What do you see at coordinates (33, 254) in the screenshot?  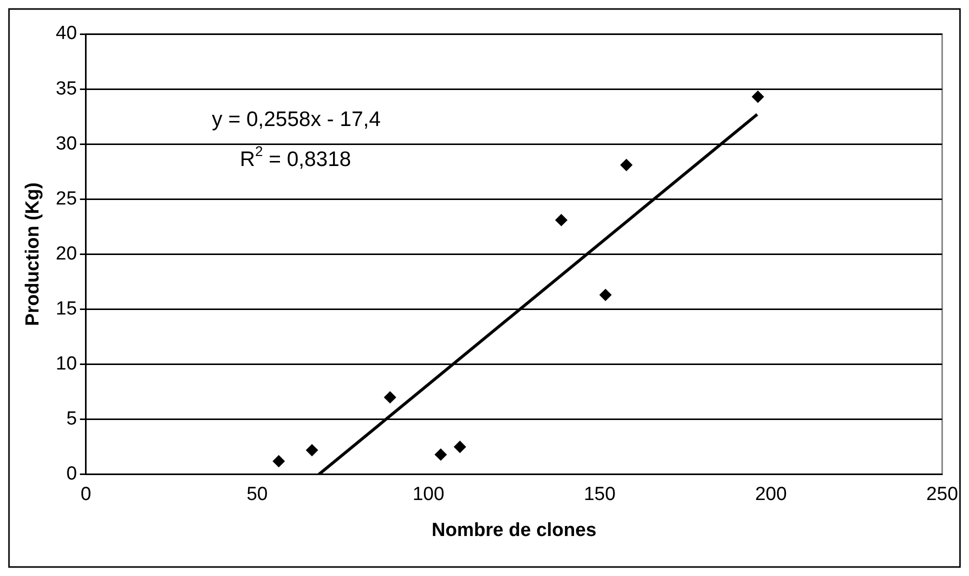 I see `y-axis-title: Production (Kg)` at bounding box center [33, 254].